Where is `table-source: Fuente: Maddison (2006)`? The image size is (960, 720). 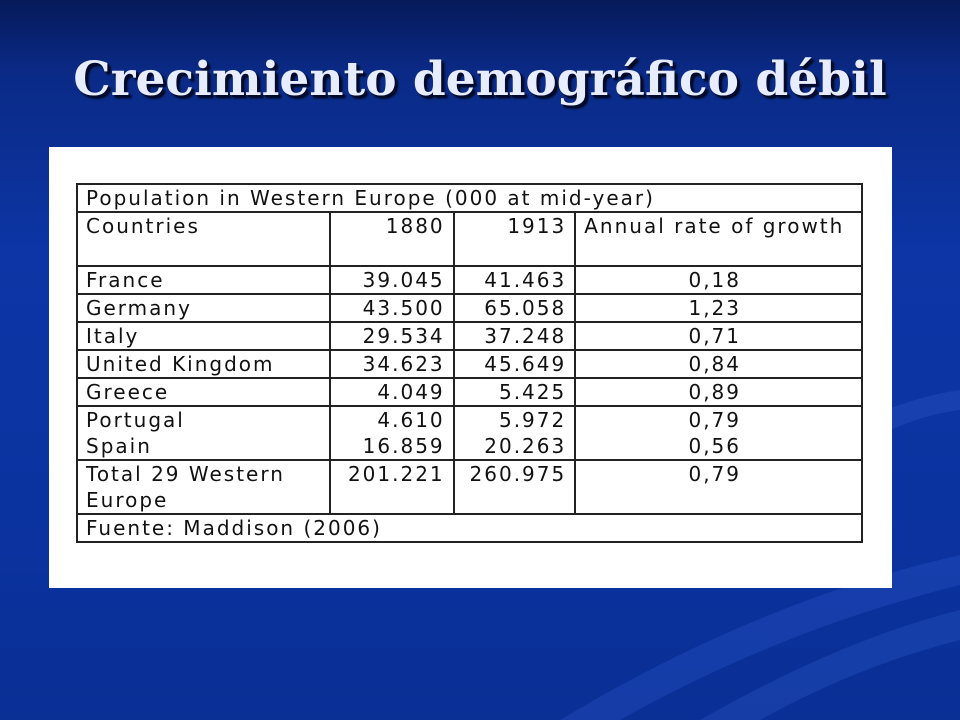
table-source: Fuente: Maddison (2006) is located at coordinates (469, 528).